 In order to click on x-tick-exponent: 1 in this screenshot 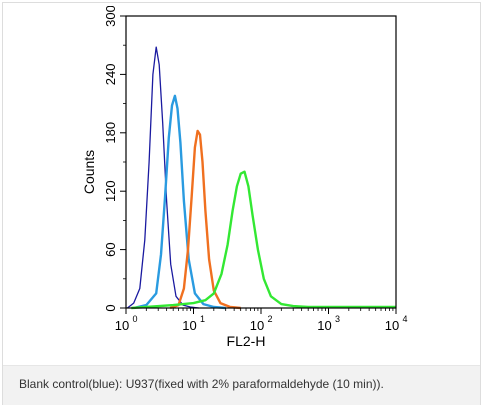, I will do `click(202, 319)`.